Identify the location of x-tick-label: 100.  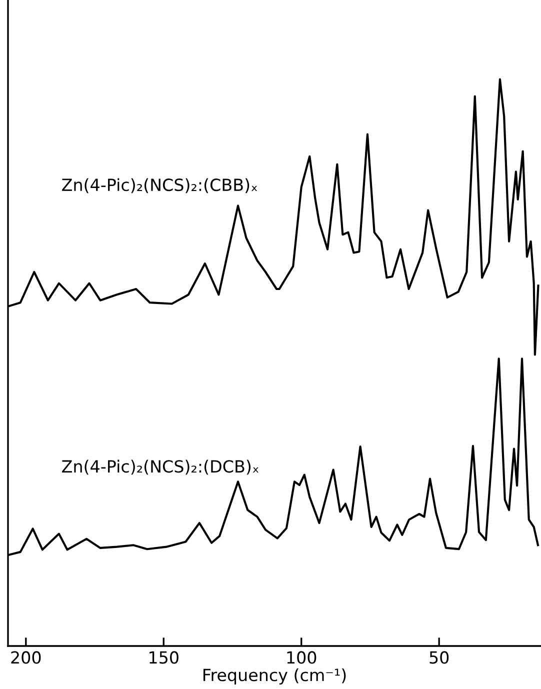
(301, 657).